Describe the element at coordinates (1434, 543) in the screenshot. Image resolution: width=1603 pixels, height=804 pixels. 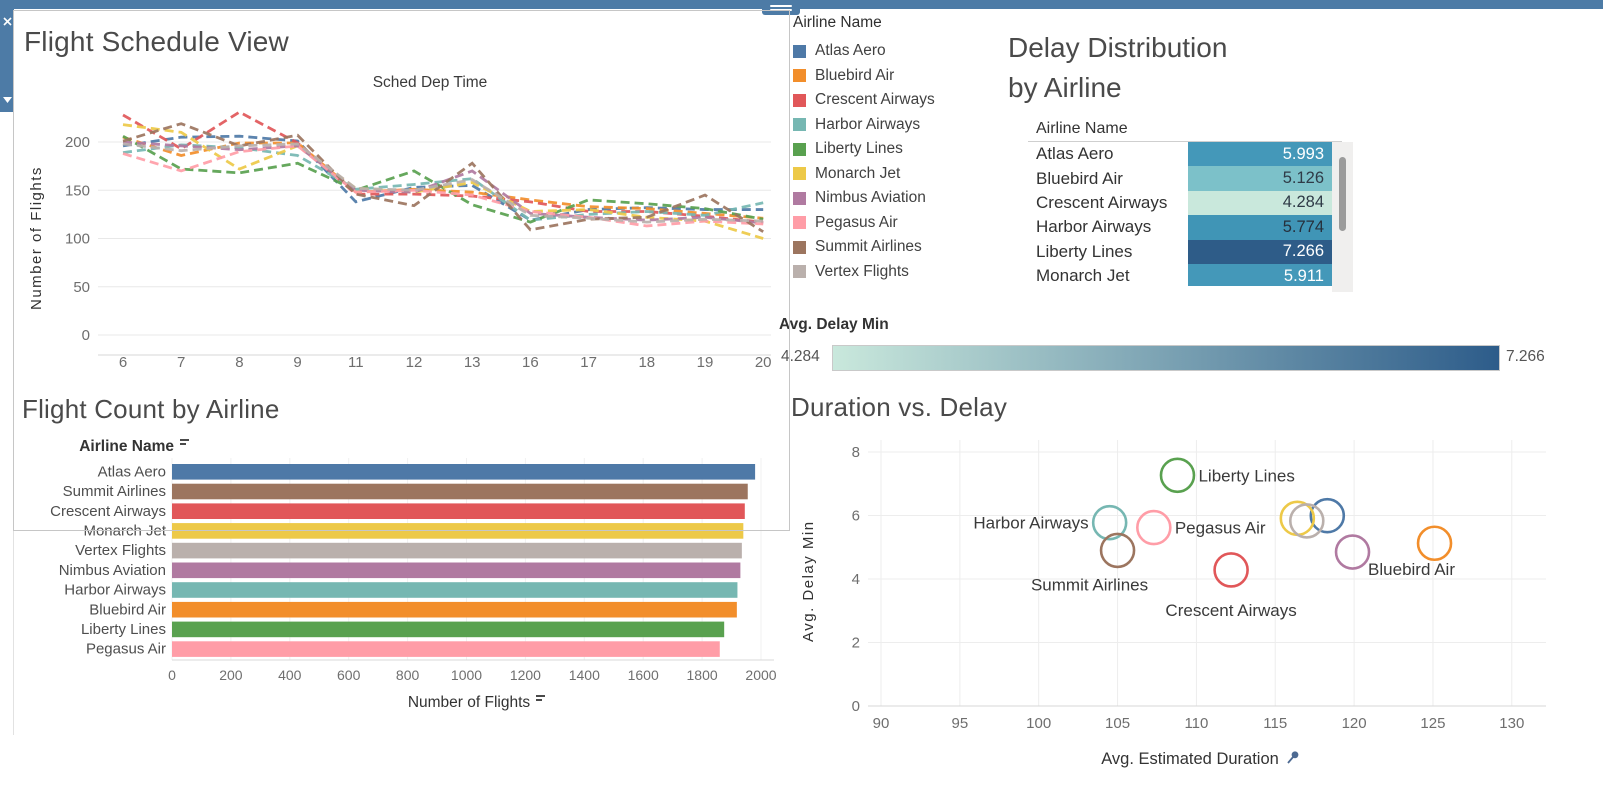
I see `scatter-point-bluebird-air` at that location.